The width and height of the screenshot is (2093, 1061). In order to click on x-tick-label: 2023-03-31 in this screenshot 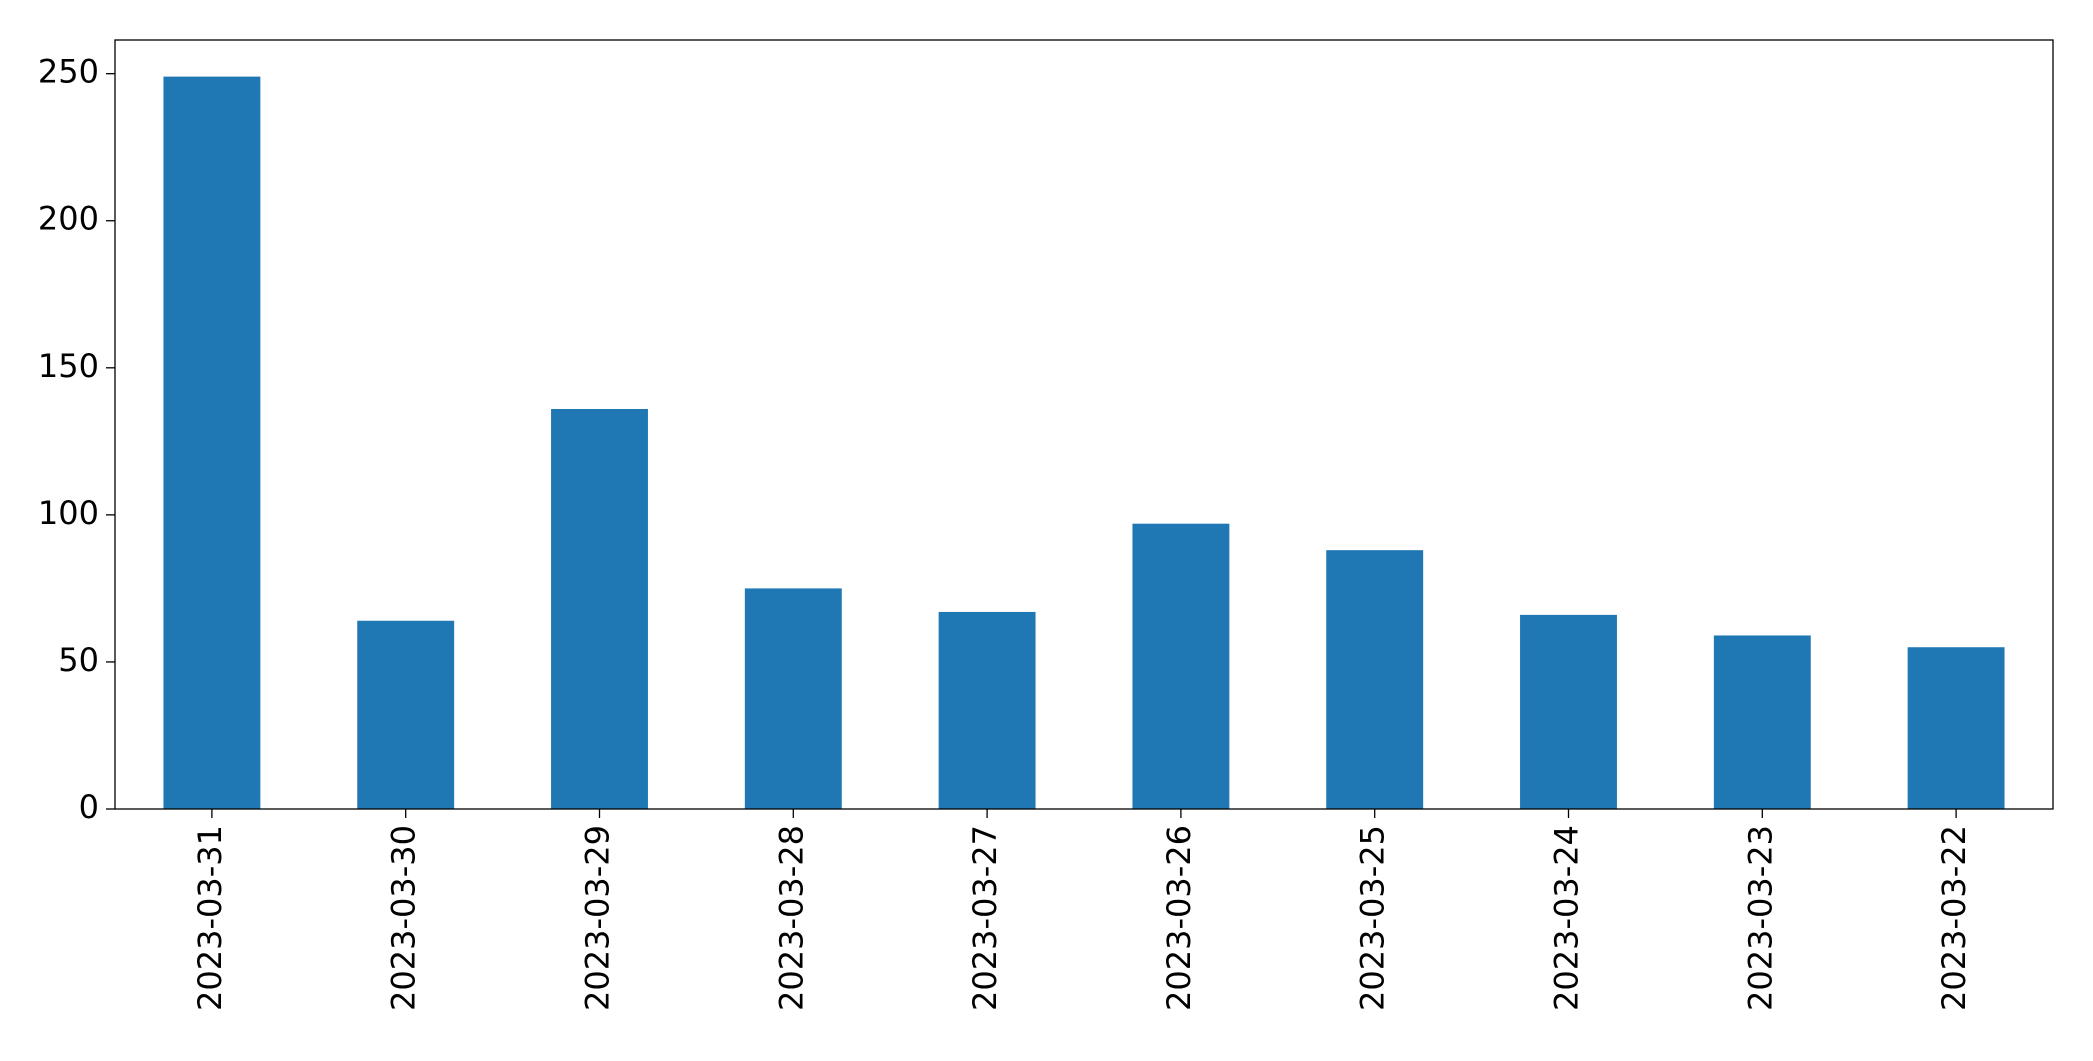, I will do `click(210, 918)`.